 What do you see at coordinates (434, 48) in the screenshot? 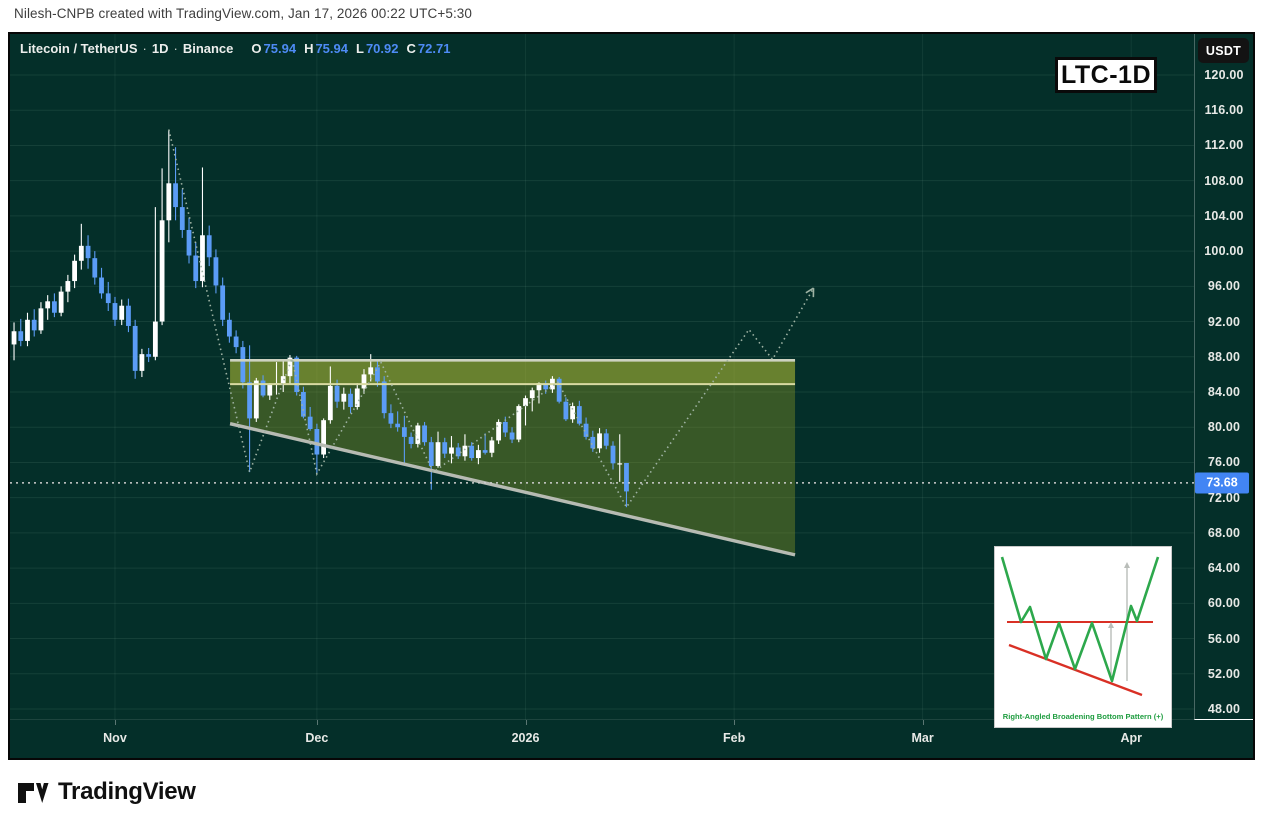
I see `close-value: 72.71` at bounding box center [434, 48].